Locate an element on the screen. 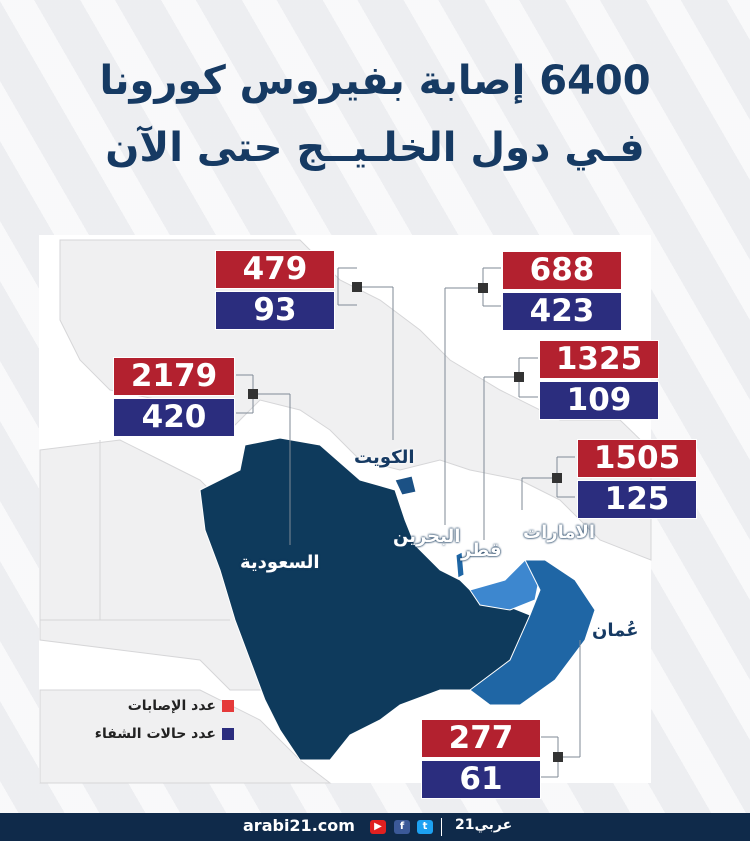 The image size is (750, 841). bahrain-recovered: 423 is located at coordinates (562, 311).